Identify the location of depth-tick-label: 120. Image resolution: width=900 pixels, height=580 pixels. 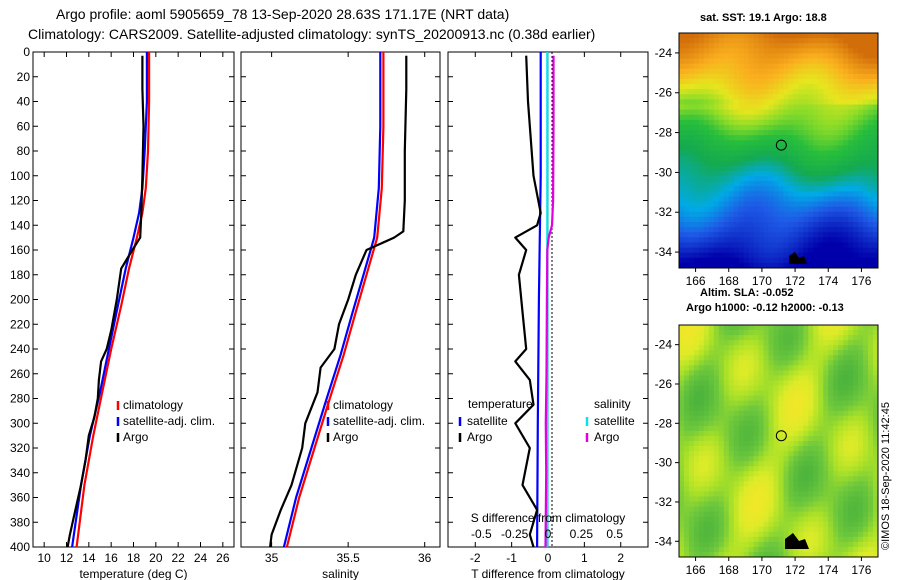
(20, 201).